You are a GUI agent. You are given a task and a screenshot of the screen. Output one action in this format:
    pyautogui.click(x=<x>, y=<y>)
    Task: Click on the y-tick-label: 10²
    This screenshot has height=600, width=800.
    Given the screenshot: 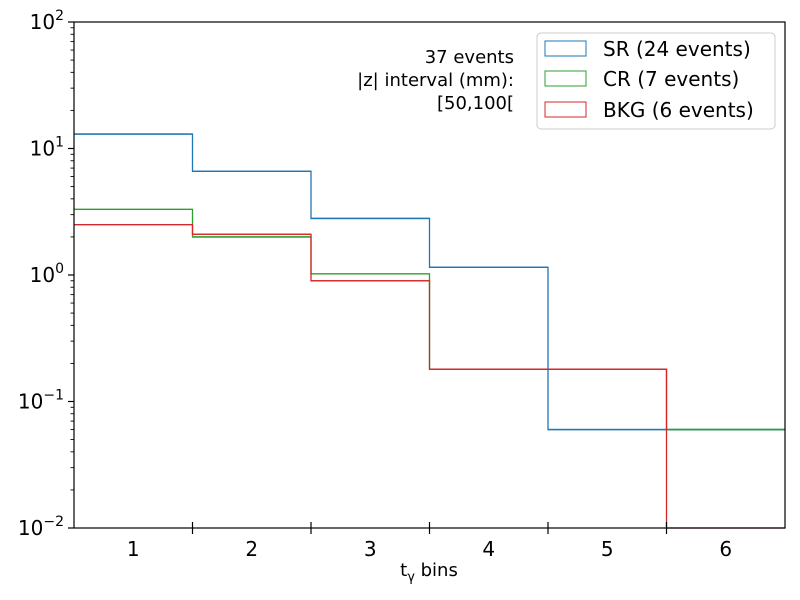 What is the action you would take?
    pyautogui.click(x=47, y=21)
    